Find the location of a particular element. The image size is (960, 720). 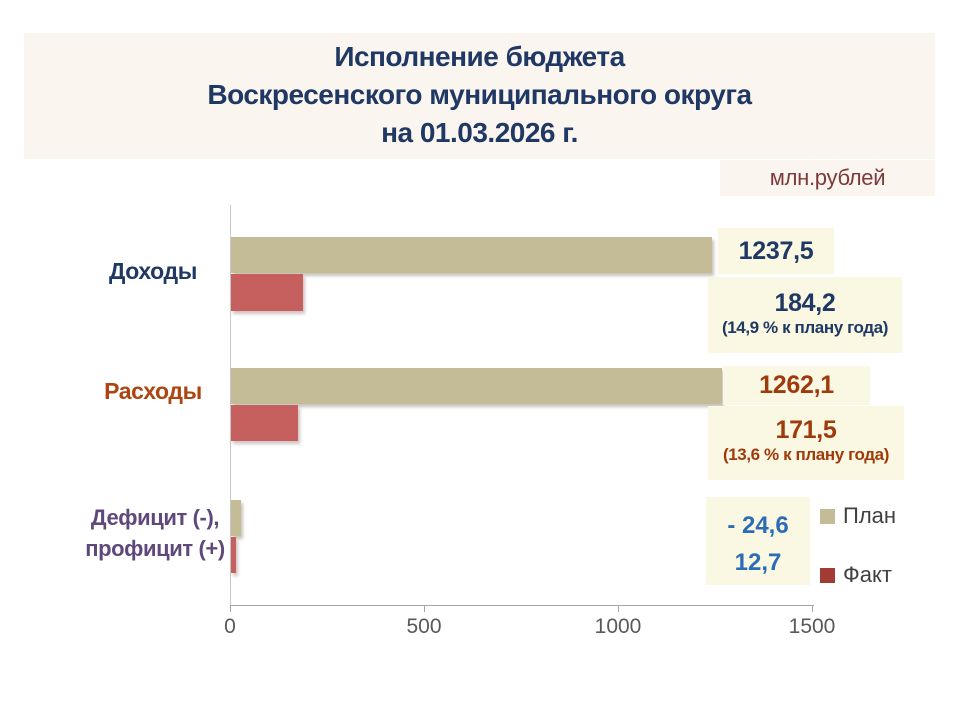

x-tick-label: 1500 is located at coordinates (812, 626).